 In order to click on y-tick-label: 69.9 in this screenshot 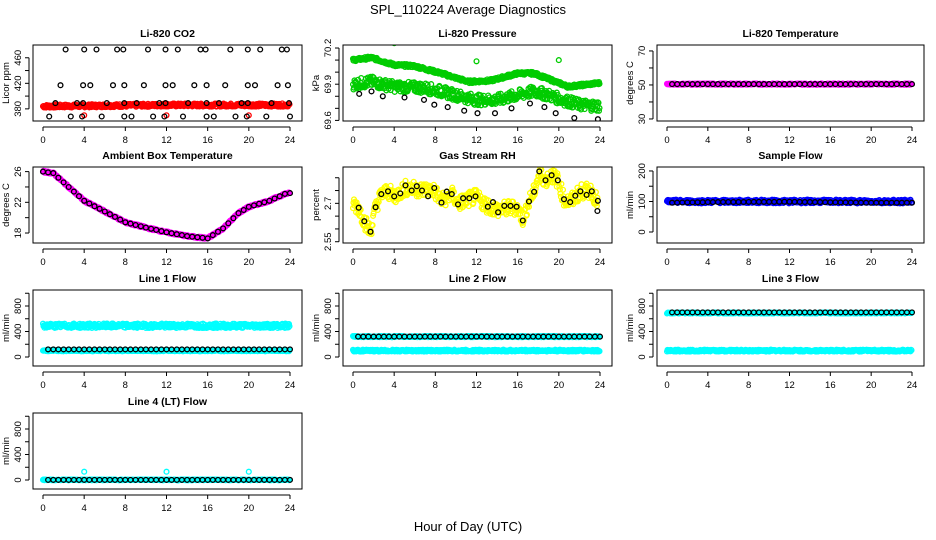, I will do `click(328, 84)`.